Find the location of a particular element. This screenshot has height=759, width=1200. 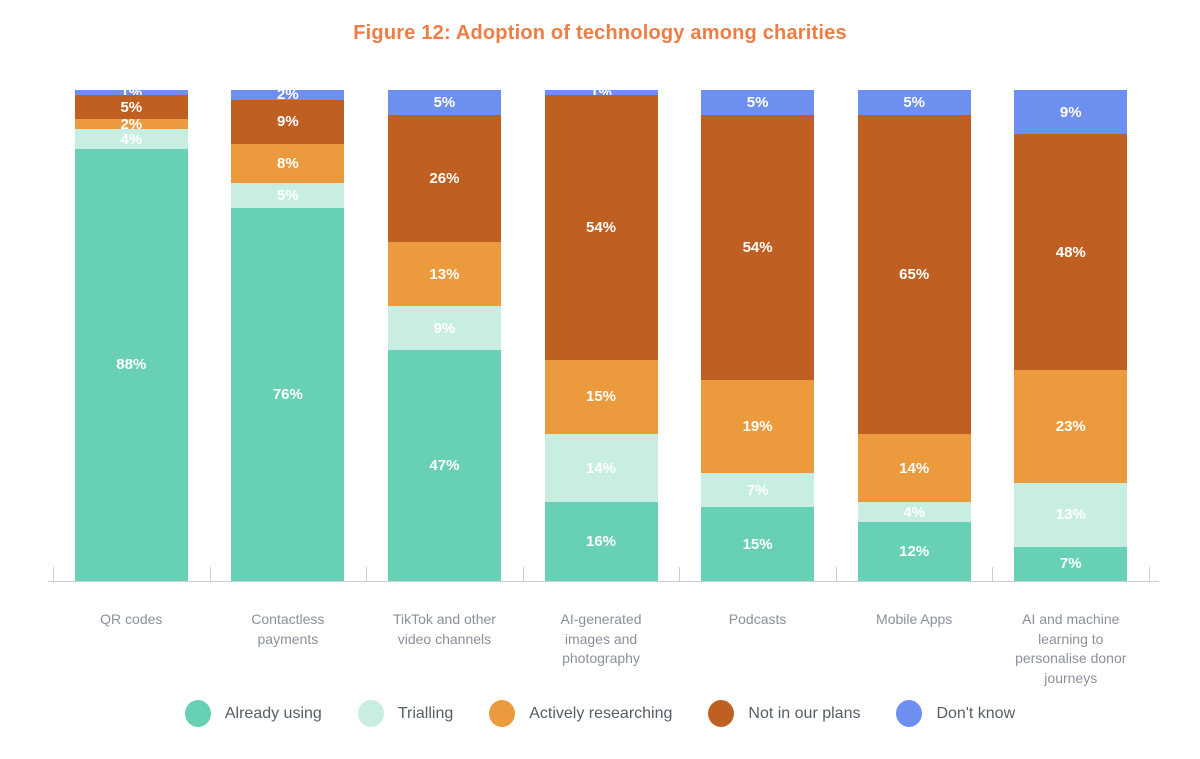

bar-segment: 16% is located at coordinates (601, 541).